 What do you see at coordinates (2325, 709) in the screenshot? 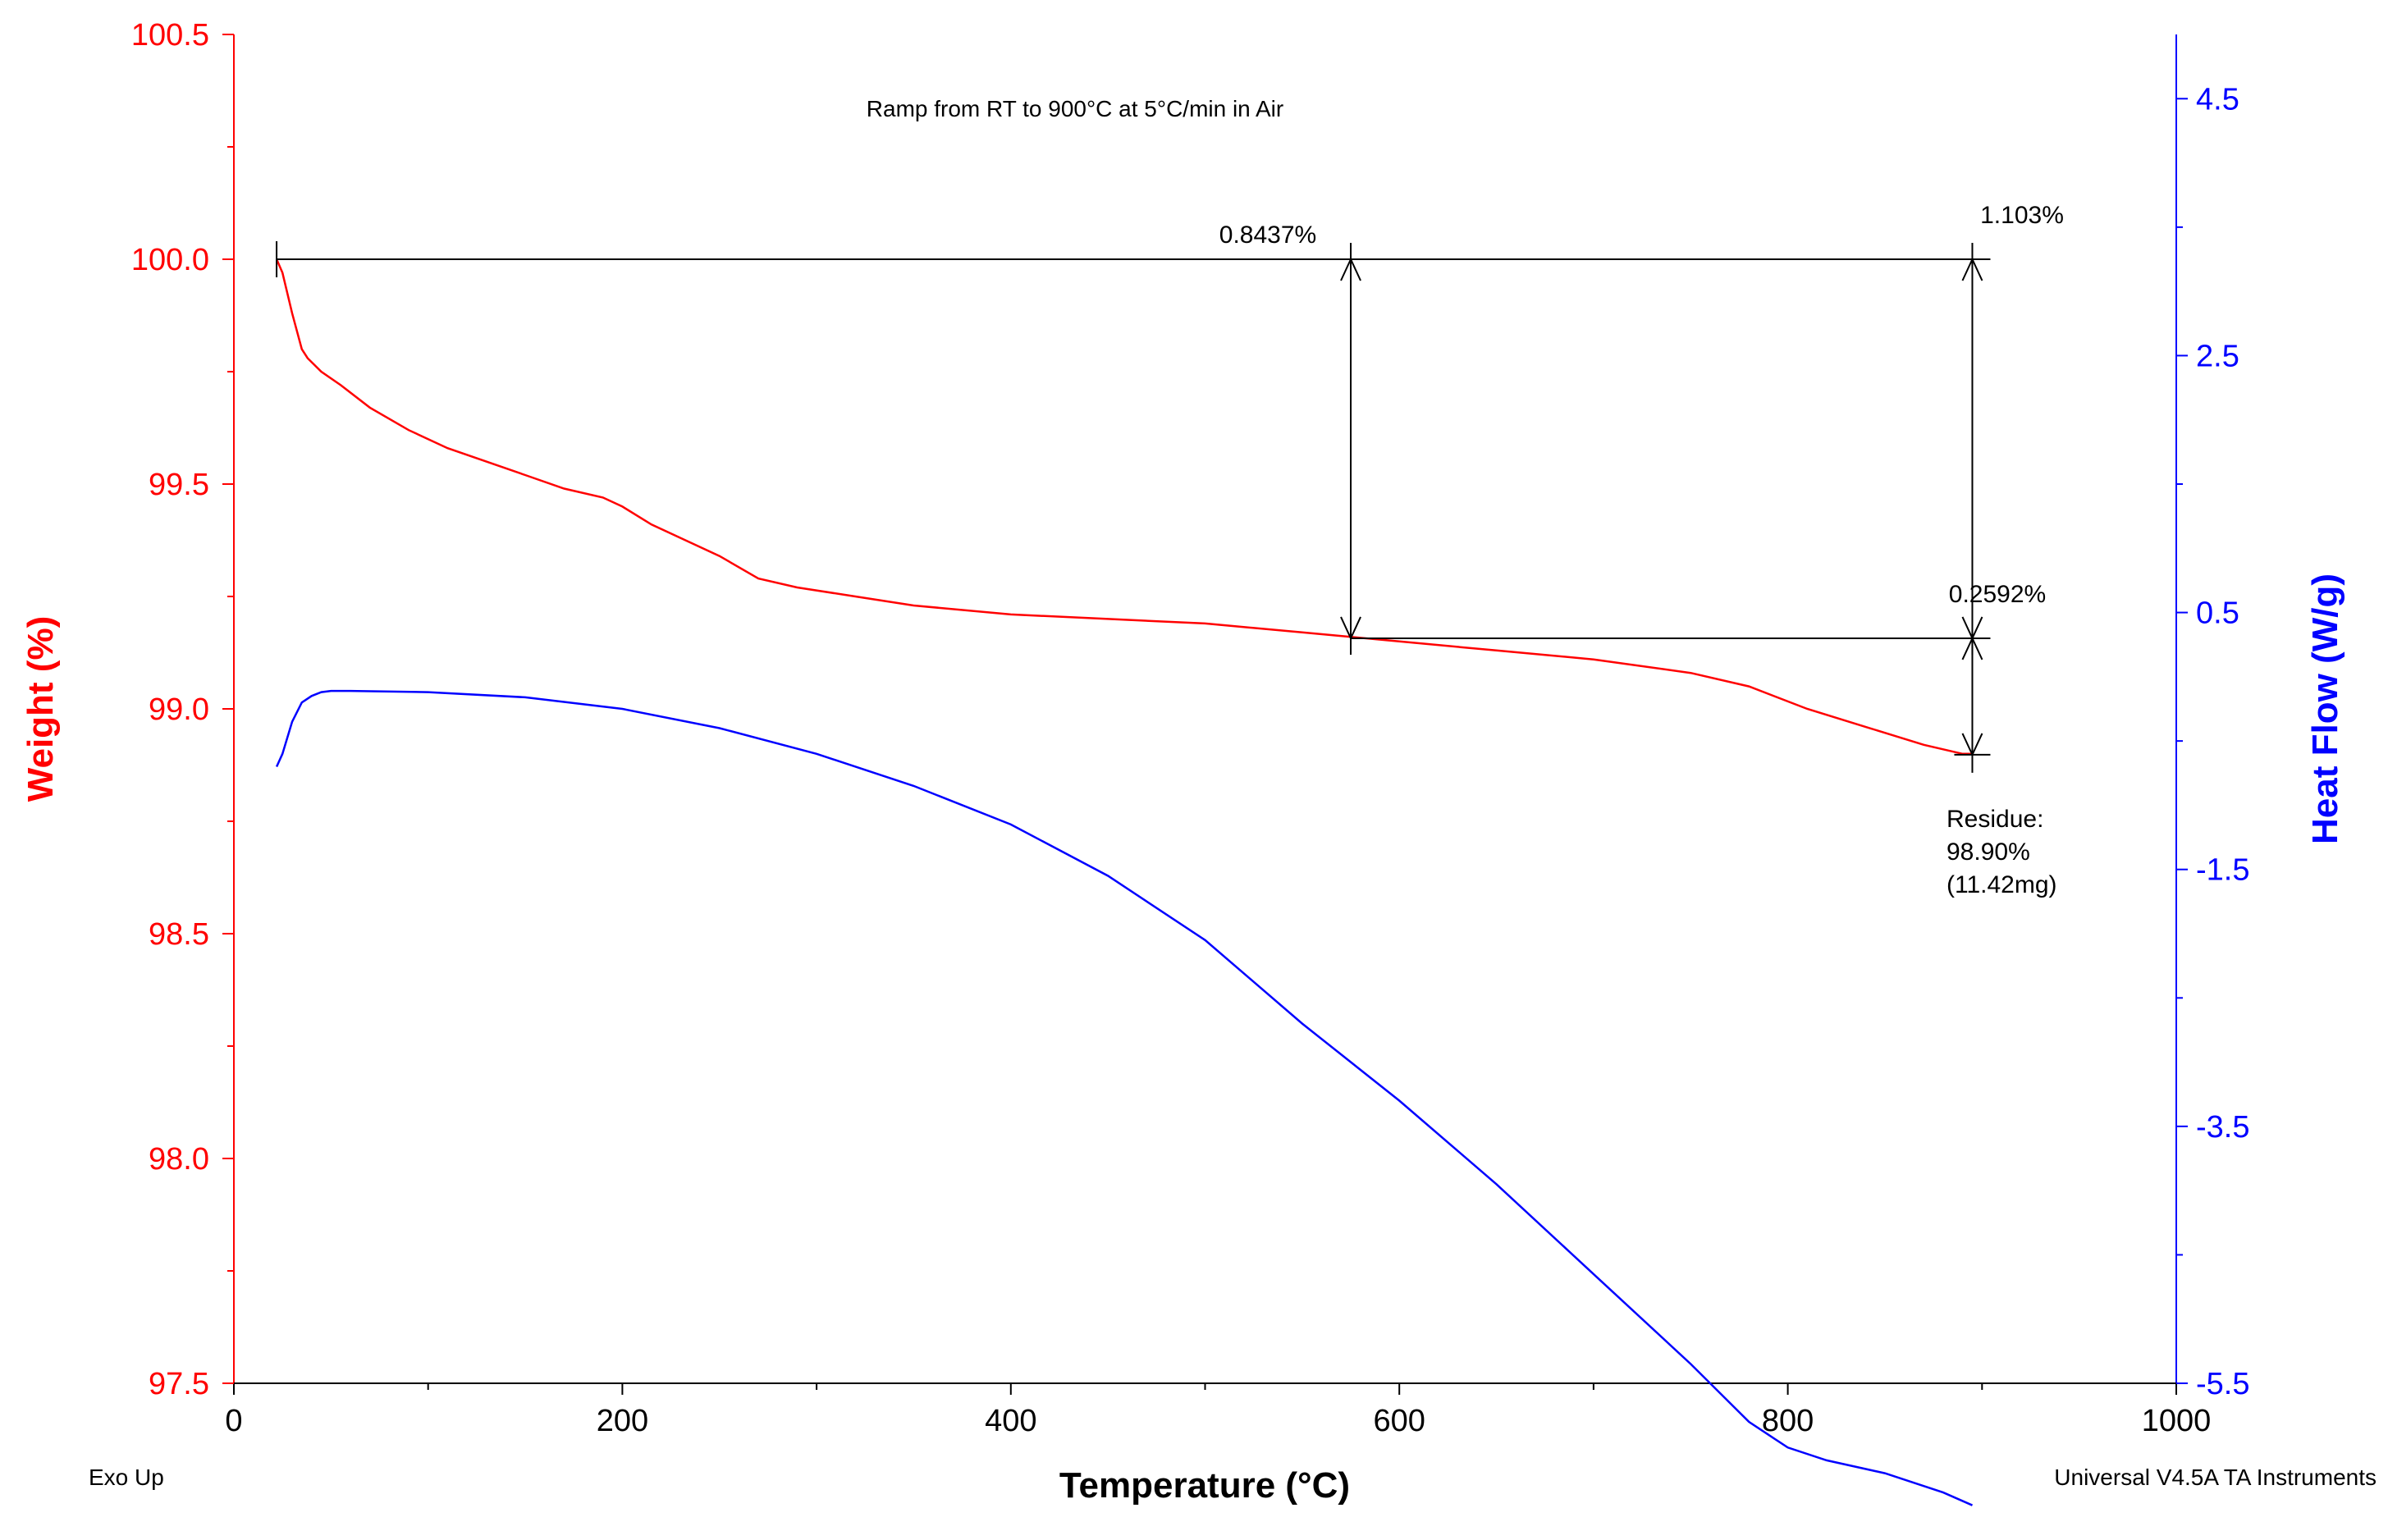
I see `right-axis-label: Heat Flow (W/g)` at bounding box center [2325, 709].